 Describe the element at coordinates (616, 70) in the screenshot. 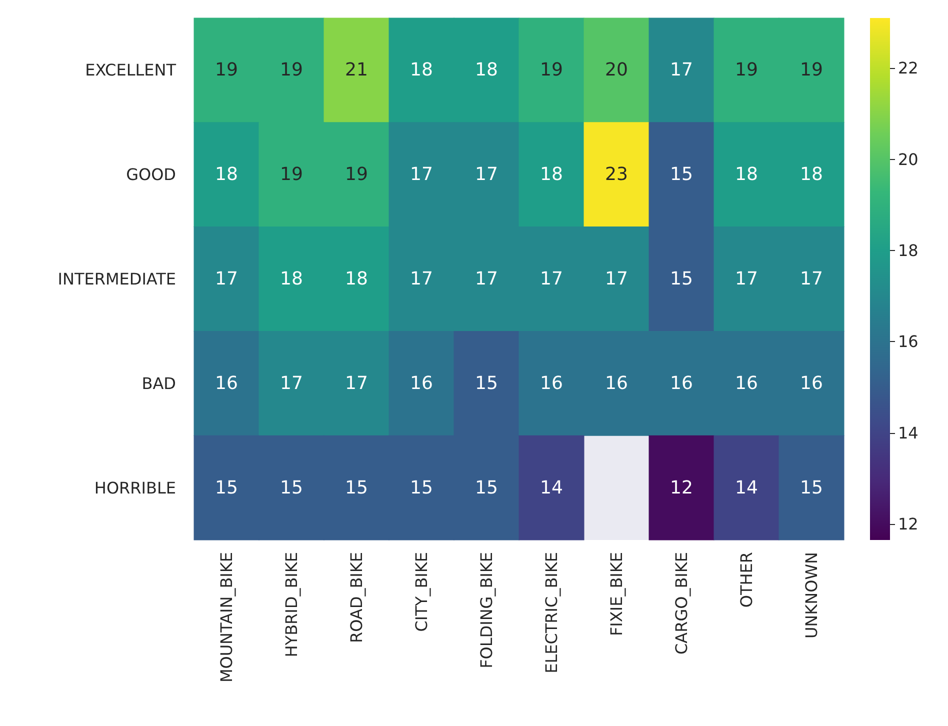

I see `data-label: 20` at that location.